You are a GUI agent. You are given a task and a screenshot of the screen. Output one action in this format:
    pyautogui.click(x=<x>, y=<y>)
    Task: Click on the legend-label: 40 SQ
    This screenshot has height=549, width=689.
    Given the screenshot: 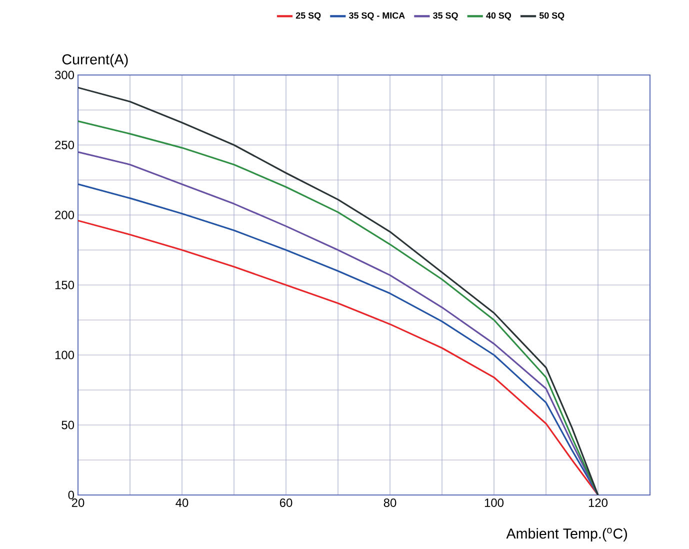 What is the action you would take?
    pyautogui.click(x=499, y=16)
    